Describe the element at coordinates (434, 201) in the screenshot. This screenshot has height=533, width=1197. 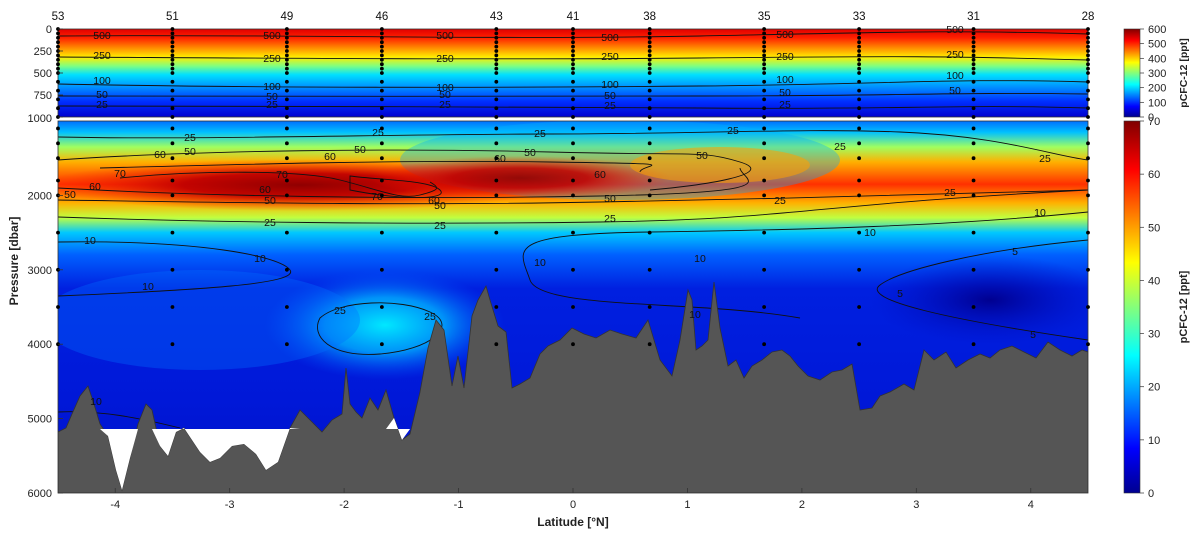
I see `contour-label: 60` at that location.